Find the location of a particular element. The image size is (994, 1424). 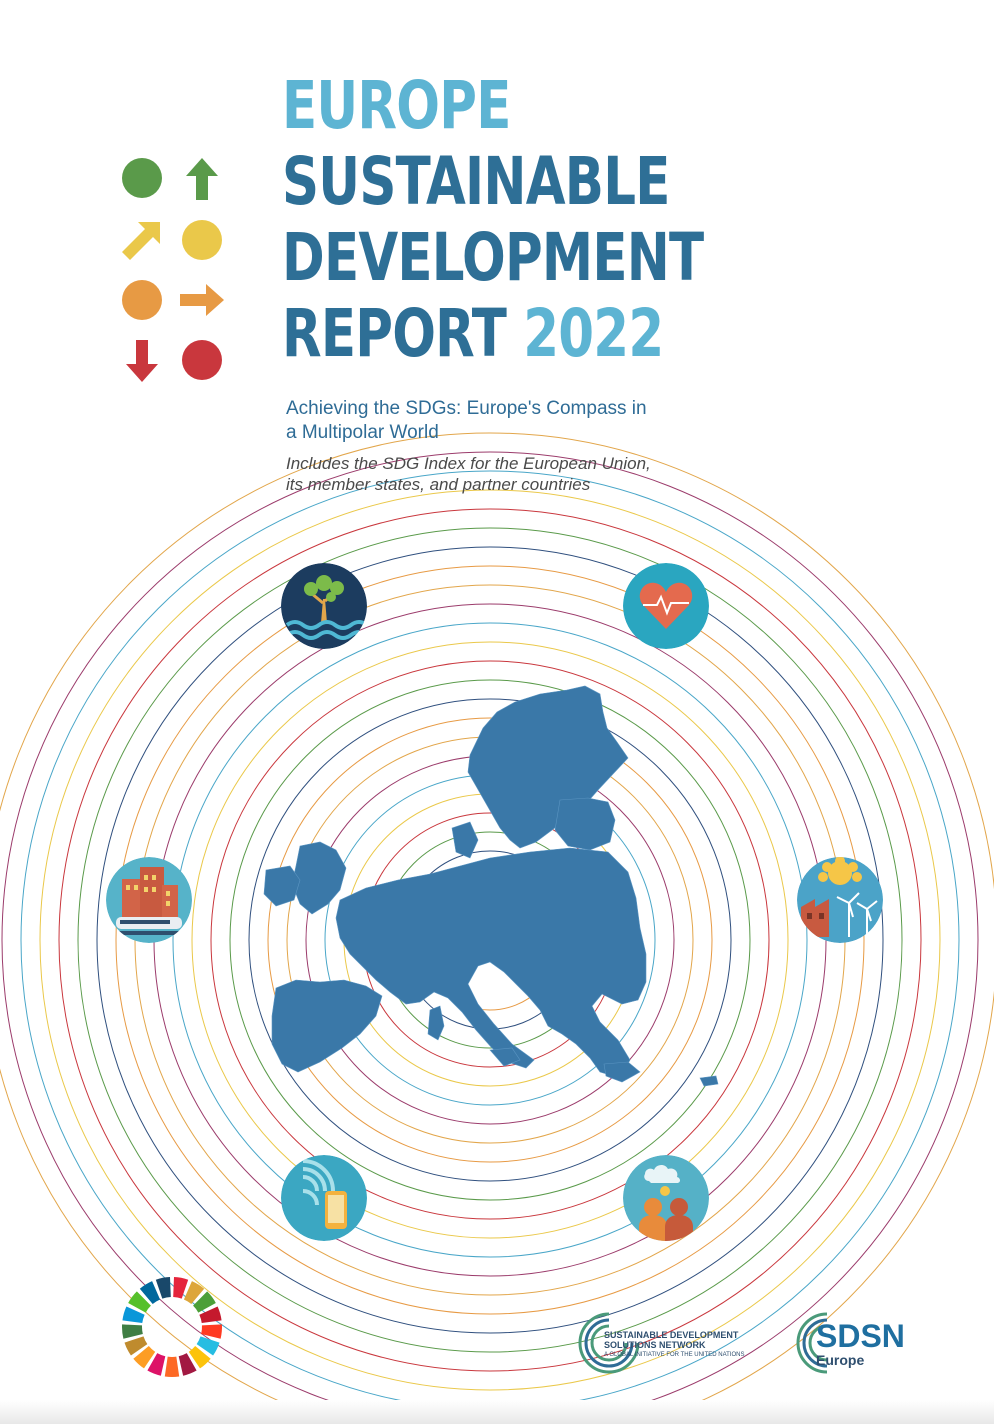

orange-right-arrow-icon is located at coordinates (202, 300).